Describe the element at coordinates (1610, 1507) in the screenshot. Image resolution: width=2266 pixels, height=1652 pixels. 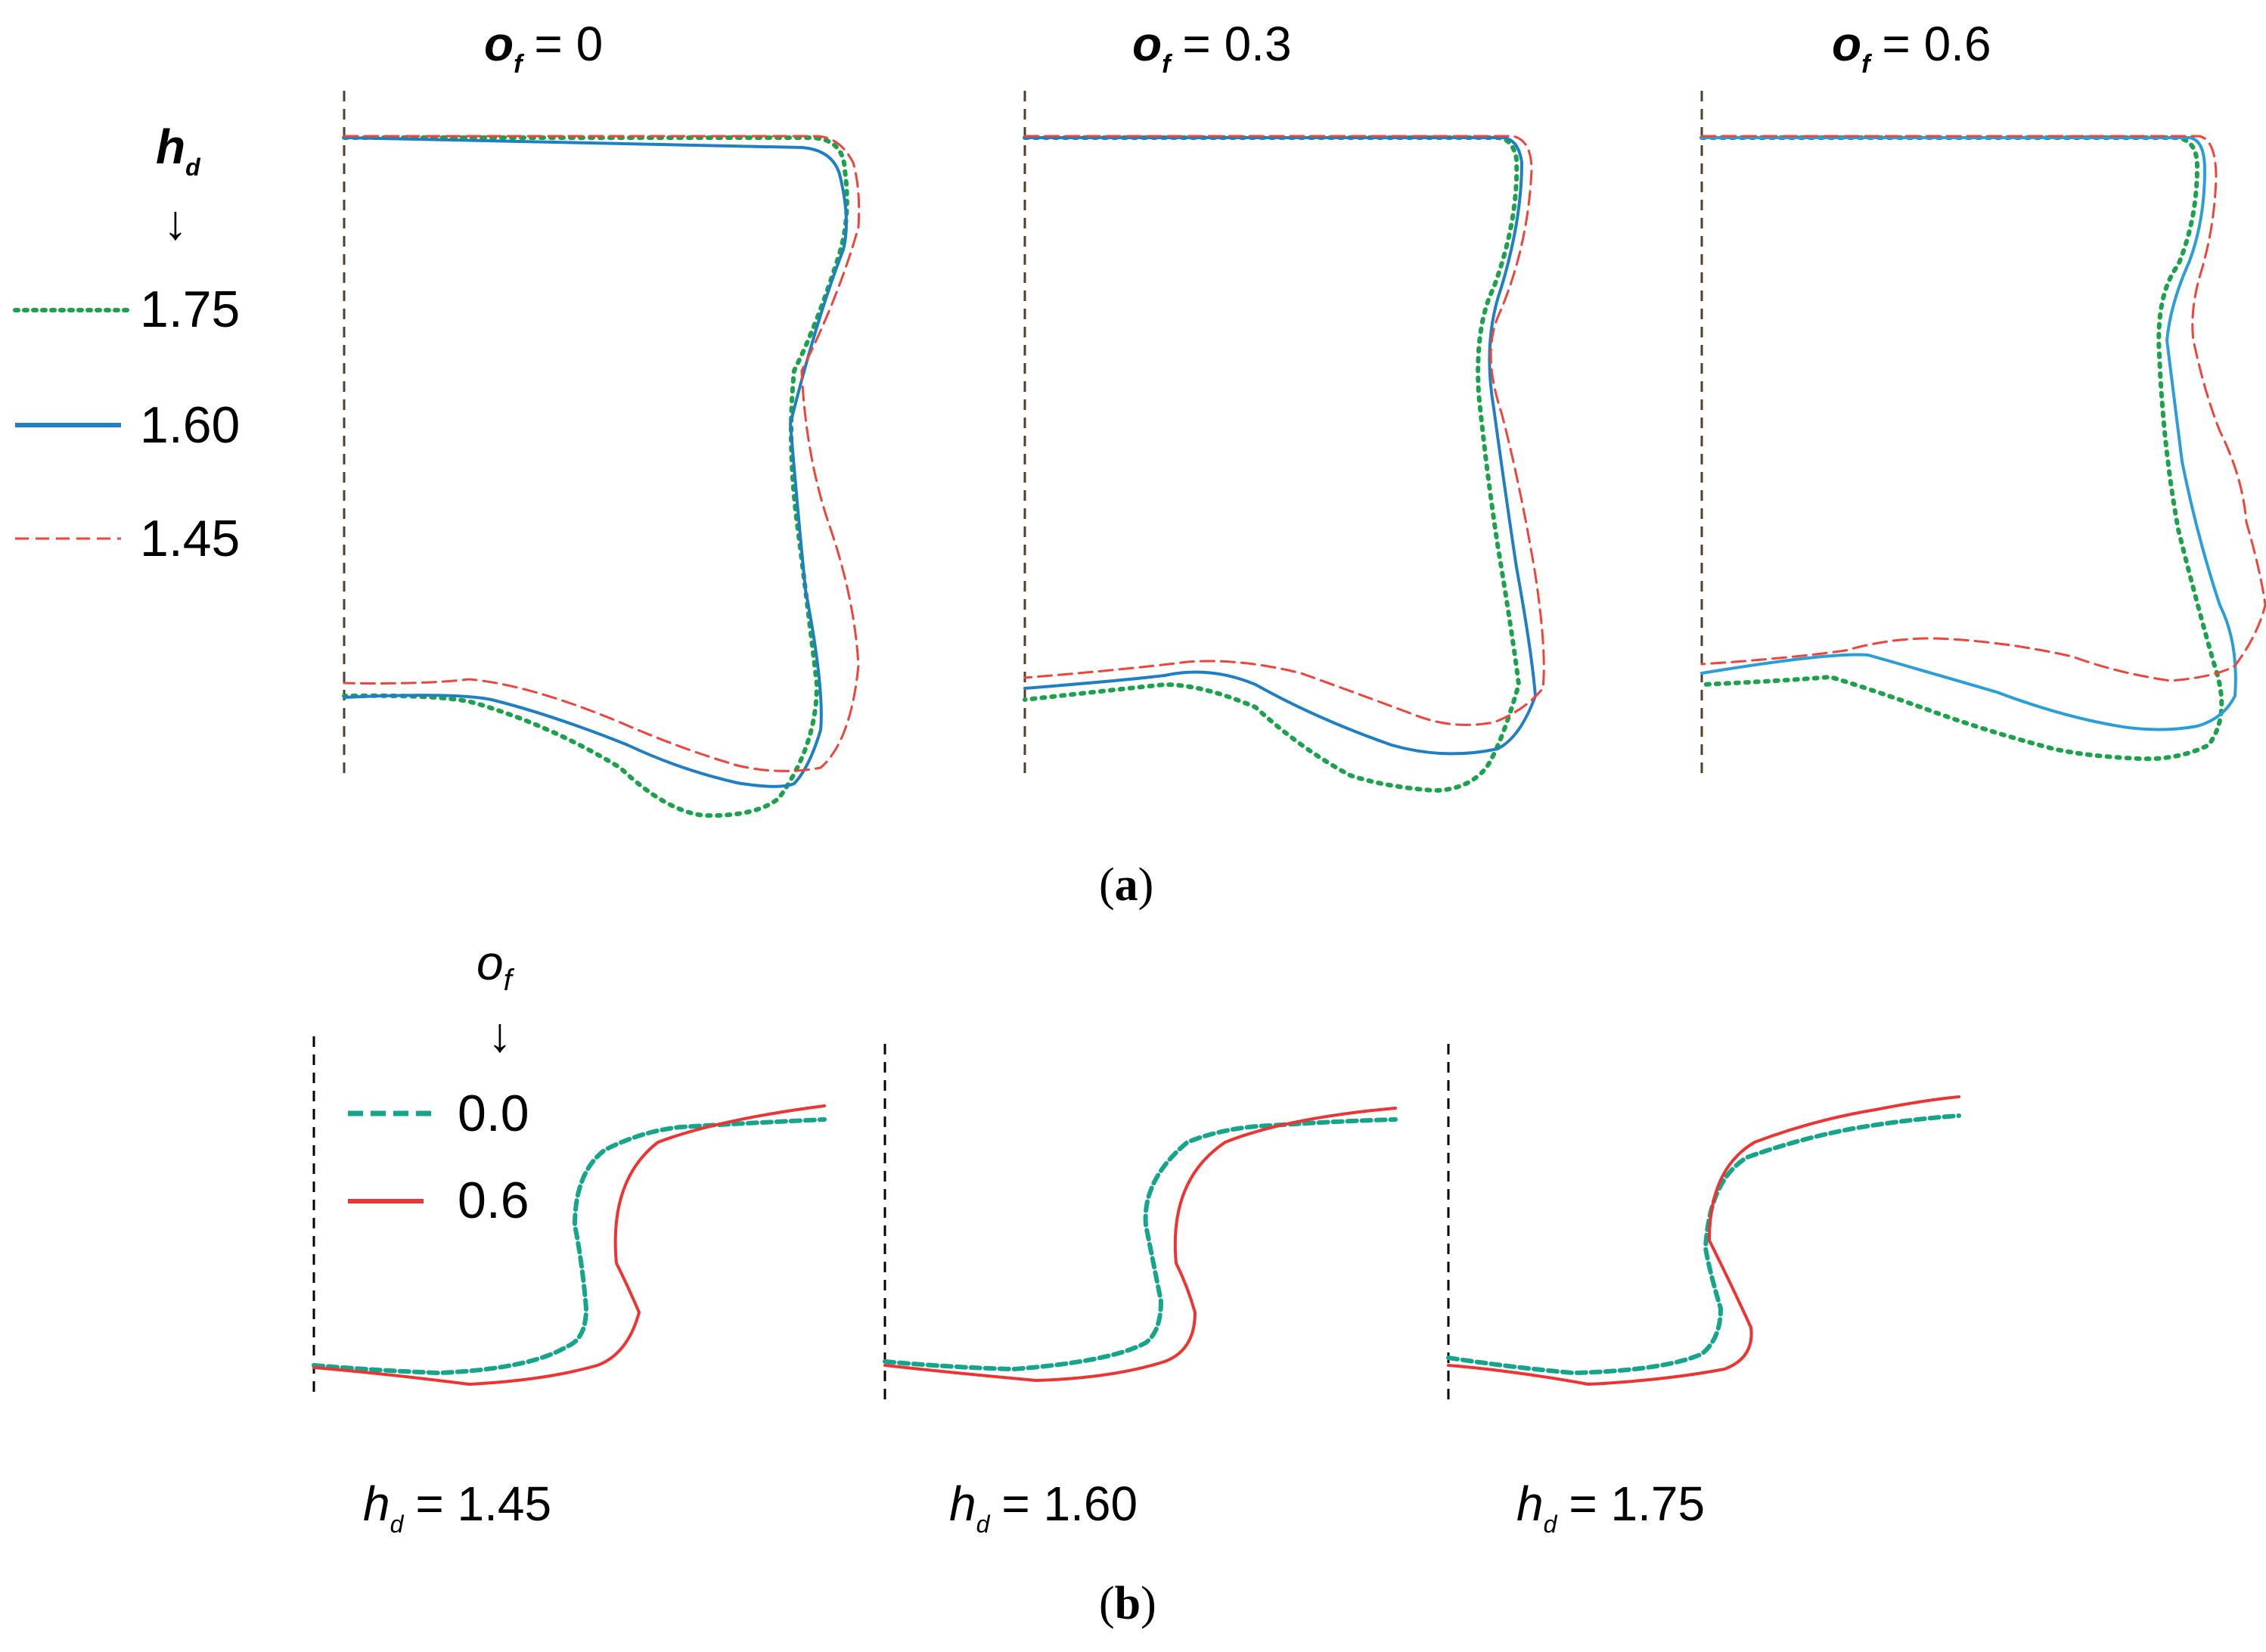
I see `panel-b3-label: hd = 1.75` at that location.